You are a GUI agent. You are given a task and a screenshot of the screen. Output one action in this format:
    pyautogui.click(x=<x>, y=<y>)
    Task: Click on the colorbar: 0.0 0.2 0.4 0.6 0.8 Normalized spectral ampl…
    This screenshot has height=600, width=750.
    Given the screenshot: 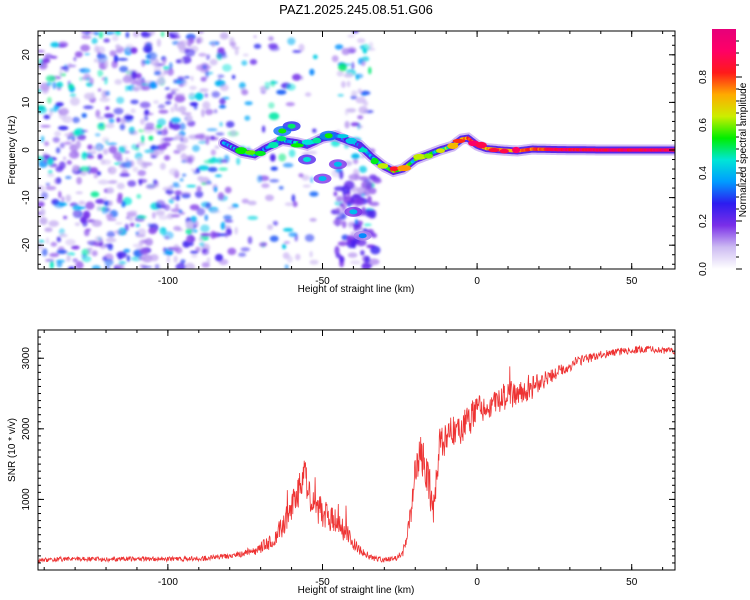 What is the action you would take?
    pyautogui.click(x=723, y=152)
    